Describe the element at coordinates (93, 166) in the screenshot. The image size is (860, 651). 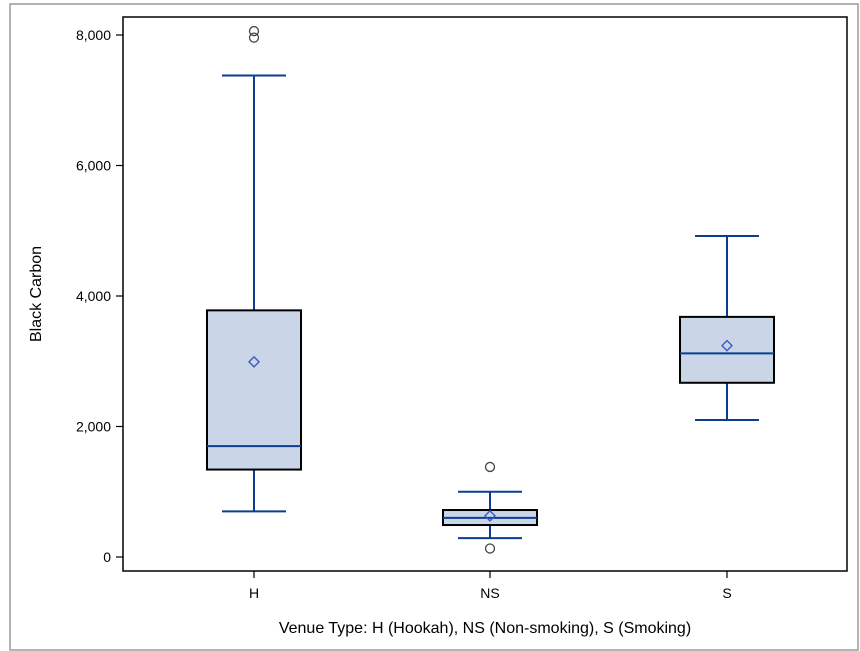
I see `y-tick-label: 6,000` at that location.